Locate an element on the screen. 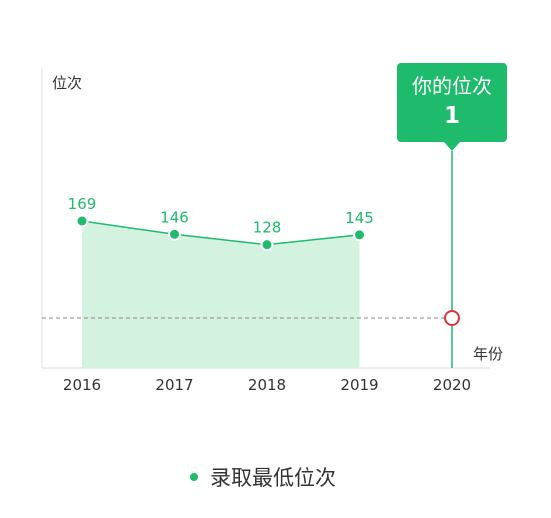 This screenshot has height=518, width=551. x-tick-label: 2018 is located at coordinates (267, 385).